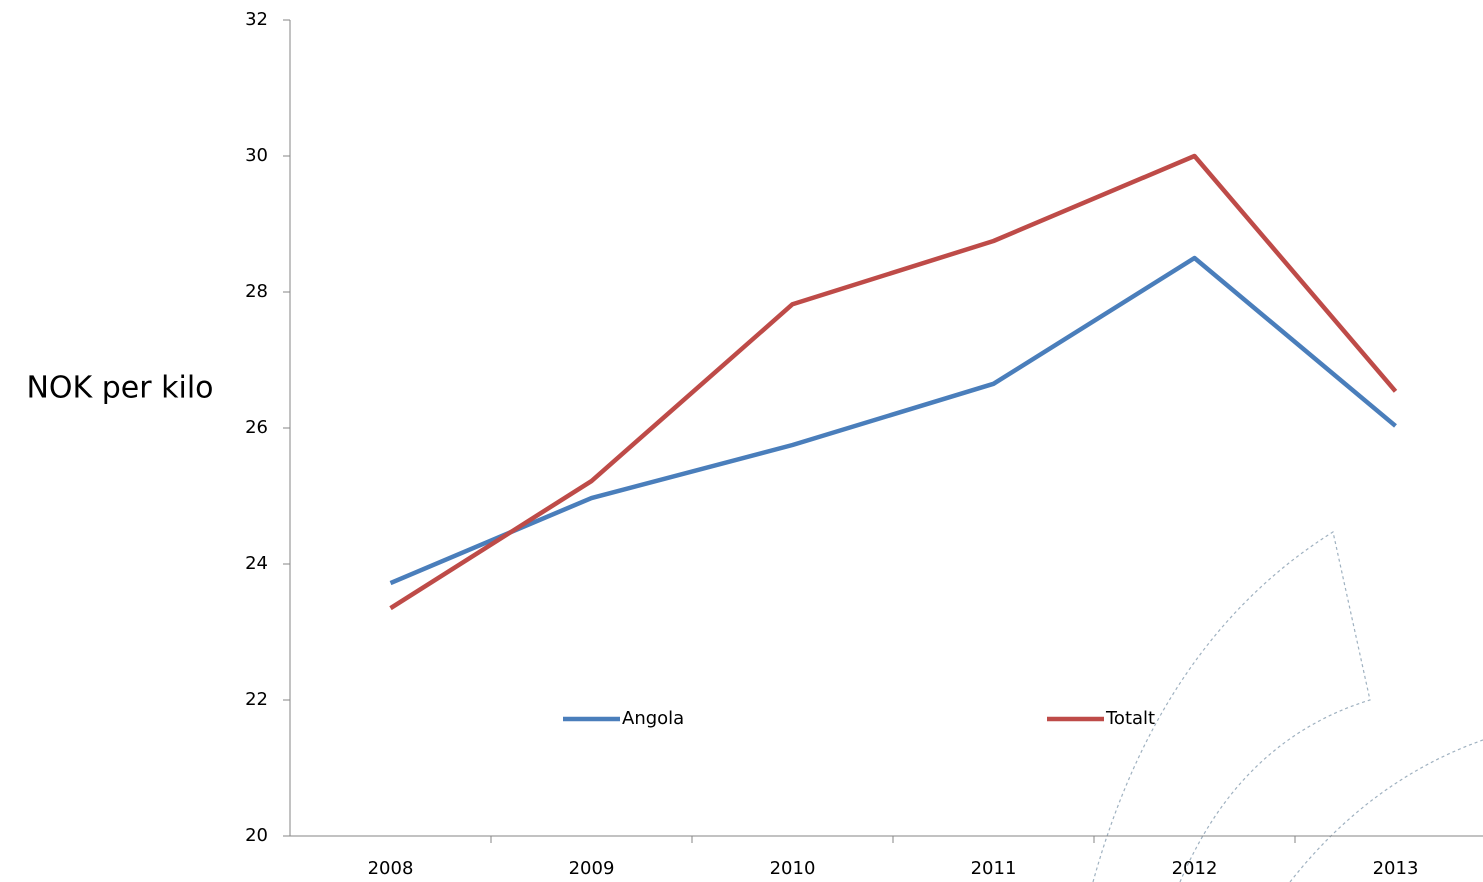 The height and width of the screenshot is (882, 1483). What do you see at coordinates (256, 291) in the screenshot?
I see `y-tick-label: 28` at bounding box center [256, 291].